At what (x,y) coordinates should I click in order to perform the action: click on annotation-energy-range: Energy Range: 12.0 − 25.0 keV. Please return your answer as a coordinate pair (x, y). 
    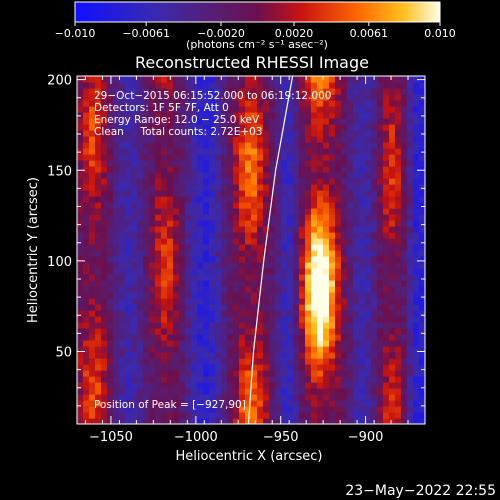
    Looking at the image, I should click on (177, 120).